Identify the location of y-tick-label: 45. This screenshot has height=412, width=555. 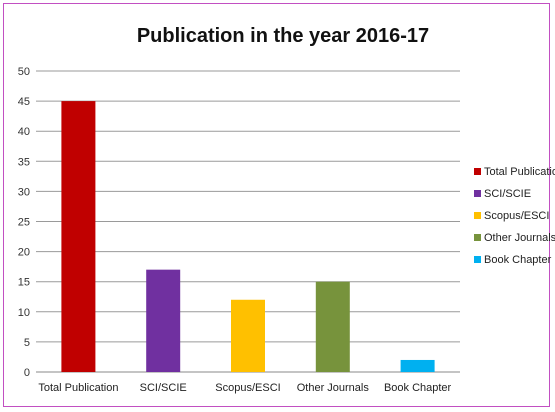
(24, 102).